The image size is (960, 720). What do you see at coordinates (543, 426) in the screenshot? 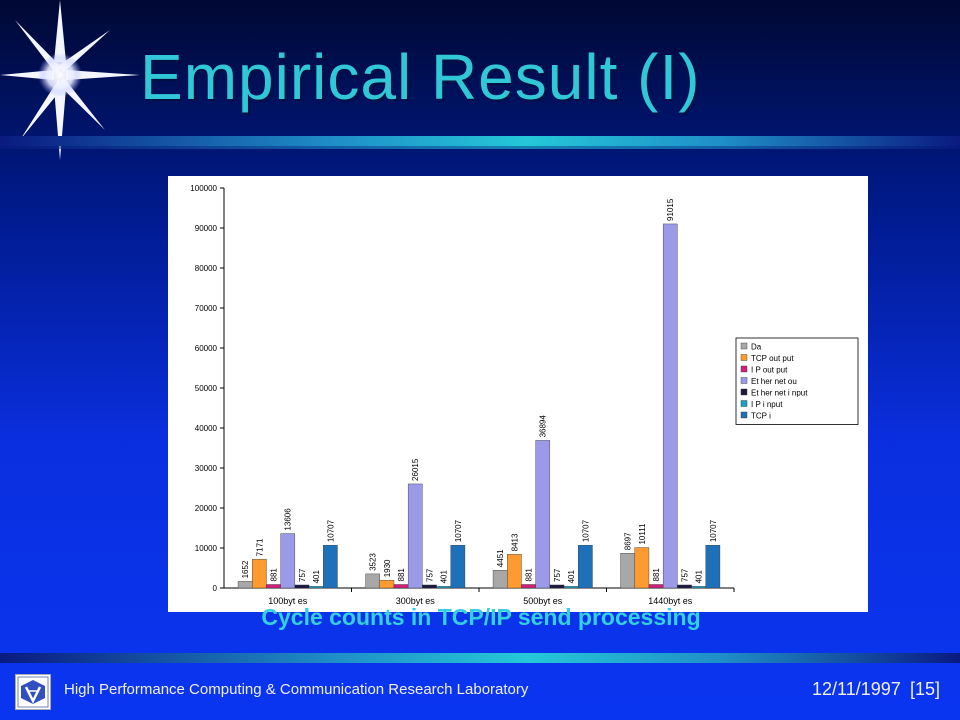
I see `bar-data-label: 36894` at bounding box center [543, 426].